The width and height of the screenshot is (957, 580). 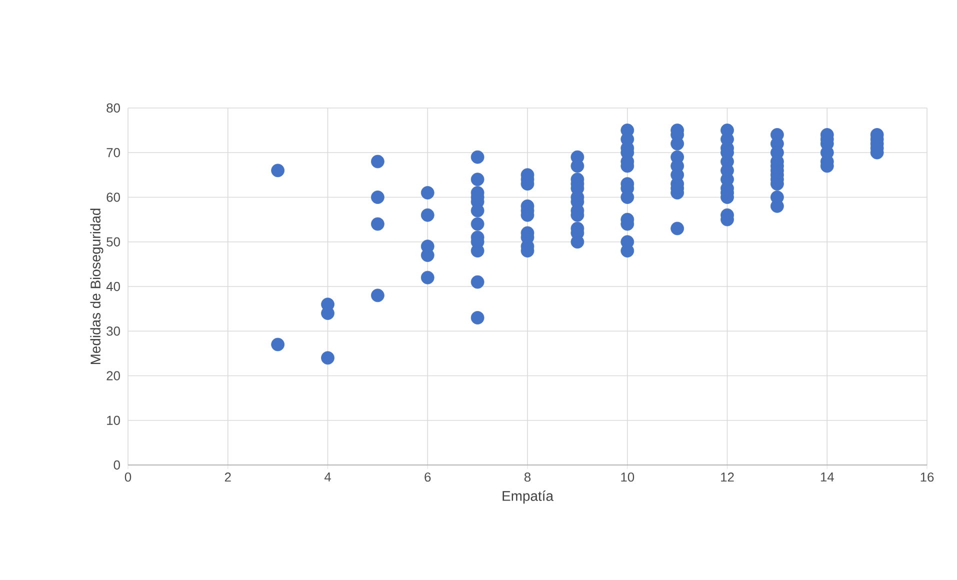 What do you see at coordinates (727, 477) in the screenshot?
I see `x-tick-label: 12` at bounding box center [727, 477].